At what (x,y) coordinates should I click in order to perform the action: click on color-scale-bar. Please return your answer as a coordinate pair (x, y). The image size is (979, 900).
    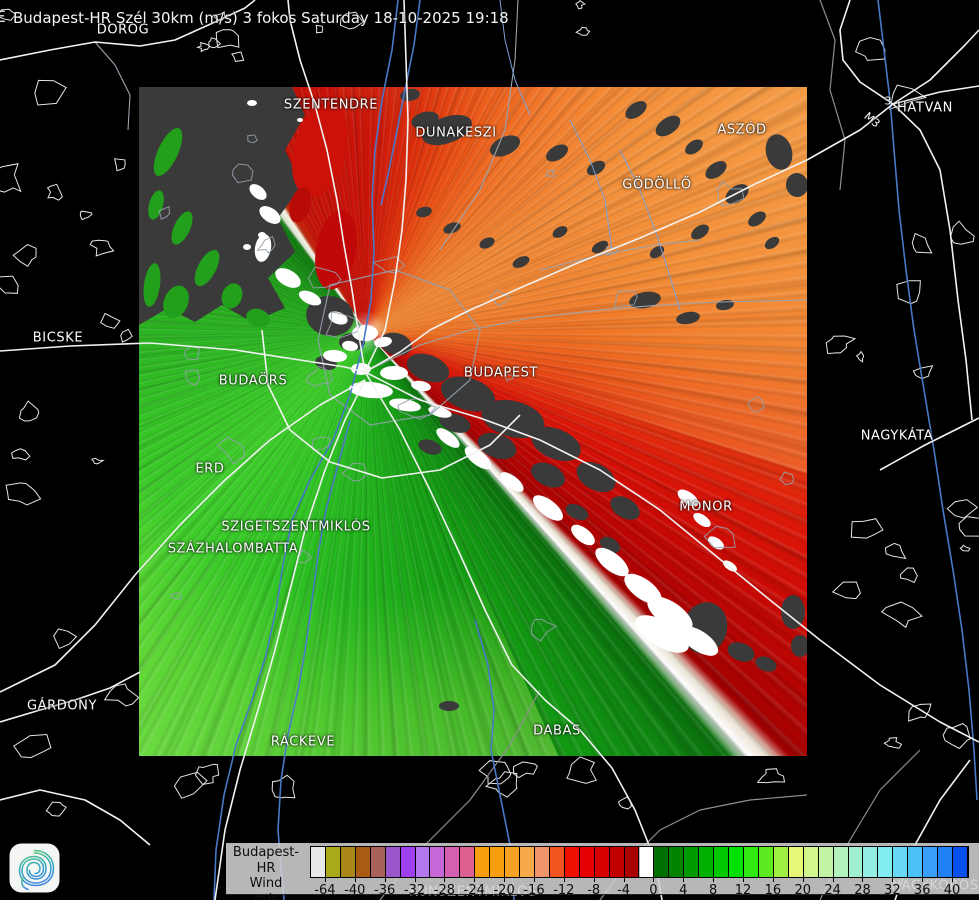
    Looking at the image, I should click on (639, 862).